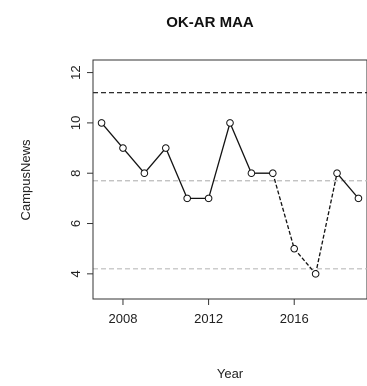 This screenshot has height=386, width=367. Describe the element at coordinates (208, 318) in the screenshot. I see `x-tick-label: 2012` at that location.